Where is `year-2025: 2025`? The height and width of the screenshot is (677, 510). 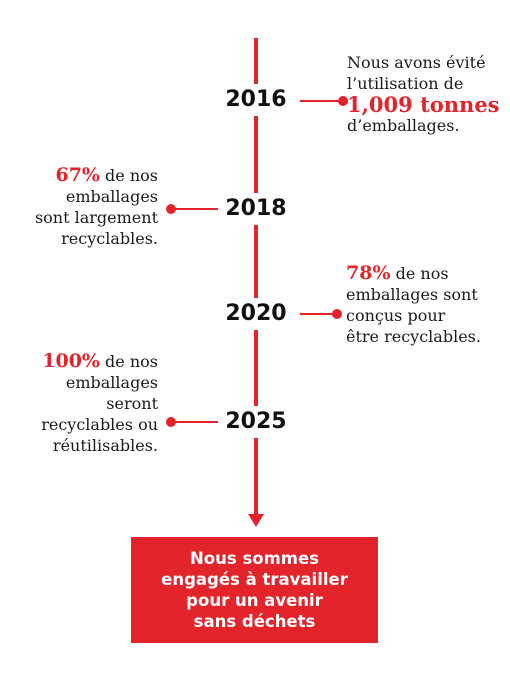
year-2025: 2025 is located at coordinates (256, 422).